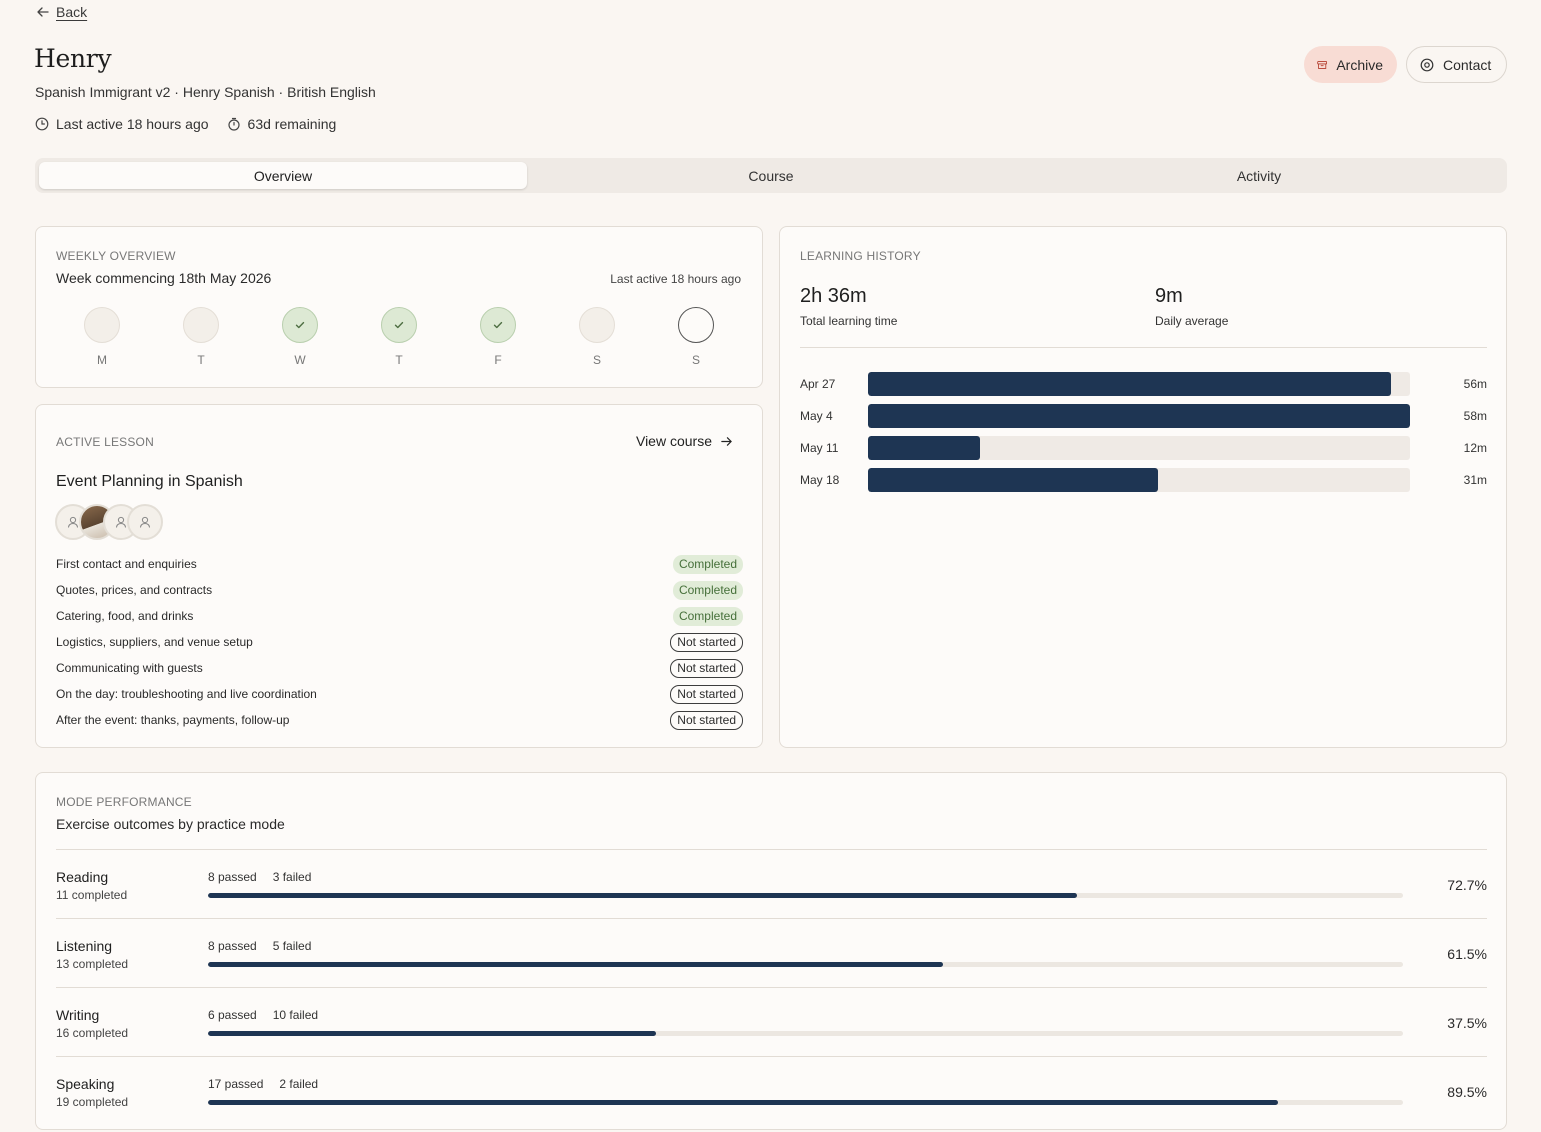  I want to click on weekly-last-active: Last active 18 hours ago, so click(675, 279).